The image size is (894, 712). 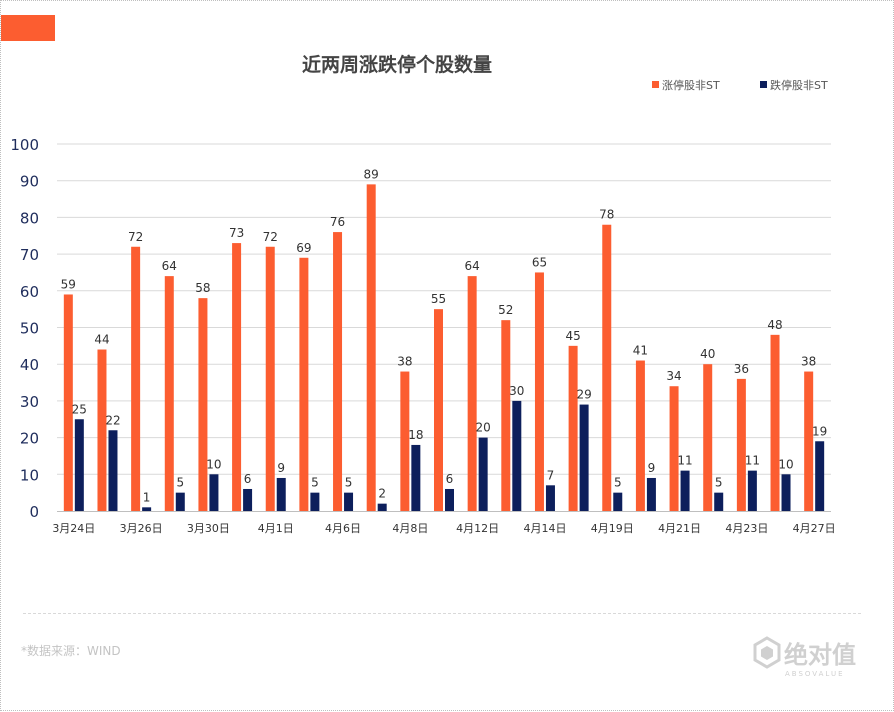 What do you see at coordinates (691, 85) in the screenshot?
I see `legend-label-up: 涨停股非ST` at bounding box center [691, 85].